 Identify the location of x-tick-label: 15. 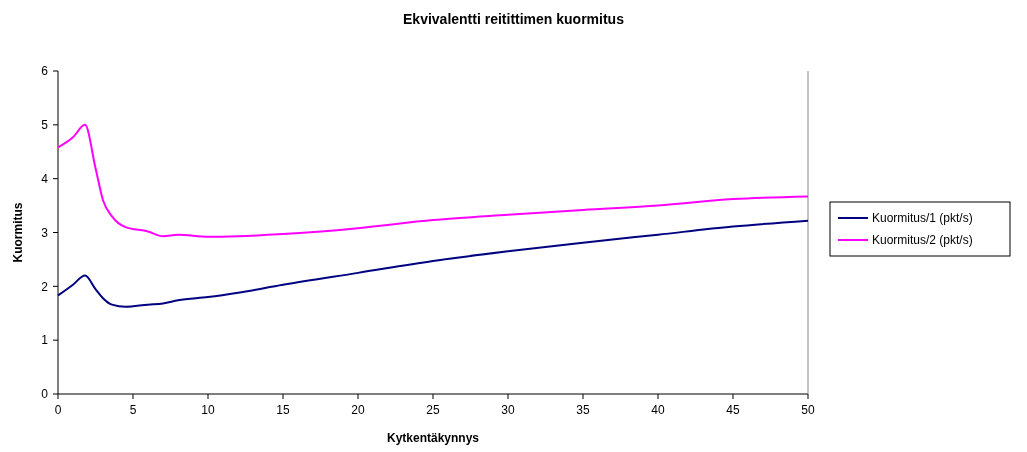
(283, 410).